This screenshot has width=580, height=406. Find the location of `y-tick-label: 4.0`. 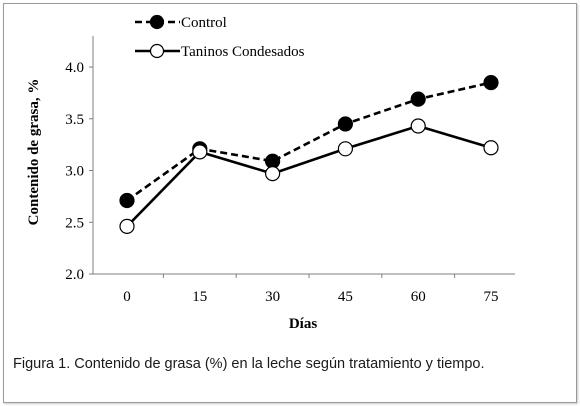

y-tick-label: 4.0 is located at coordinates (74, 68).